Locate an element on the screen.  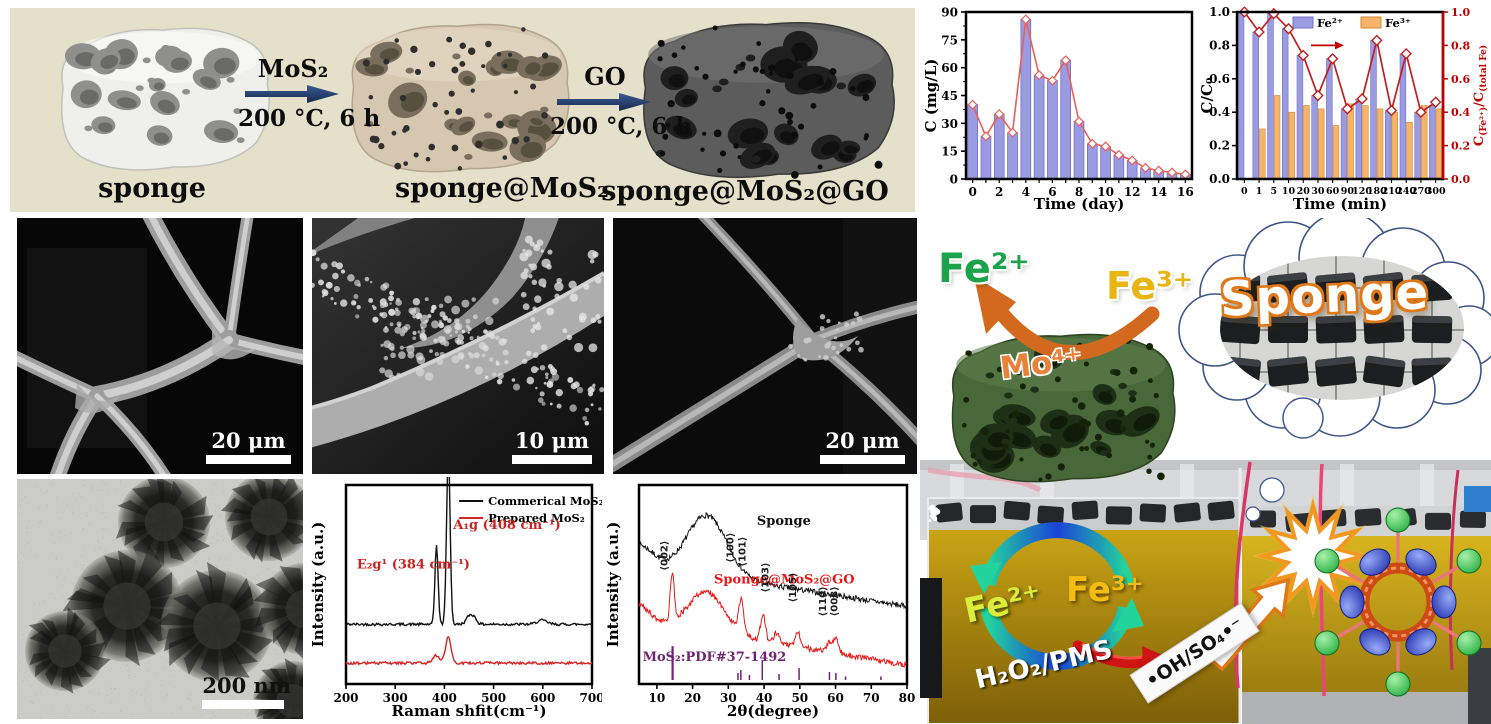
svg-text: 400 is located at coordinates (444, 698).